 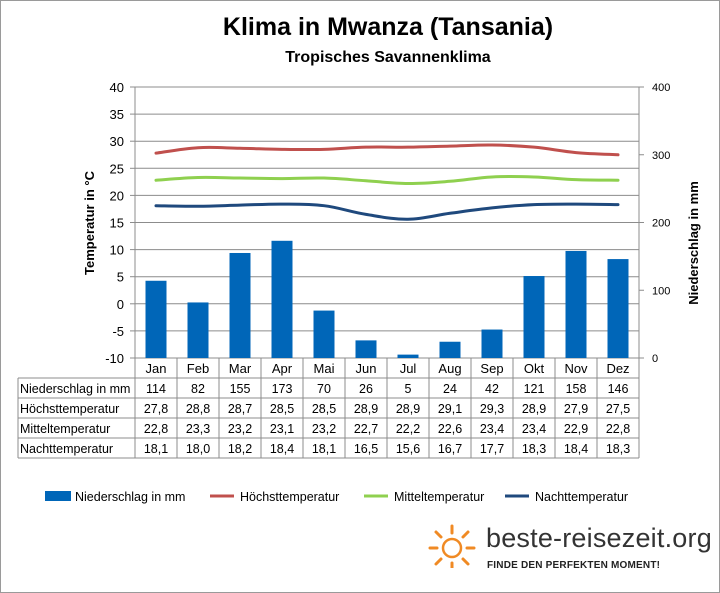 What do you see at coordinates (117, 141) in the screenshot?
I see `y-left-tick-label: 30` at bounding box center [117, 141].